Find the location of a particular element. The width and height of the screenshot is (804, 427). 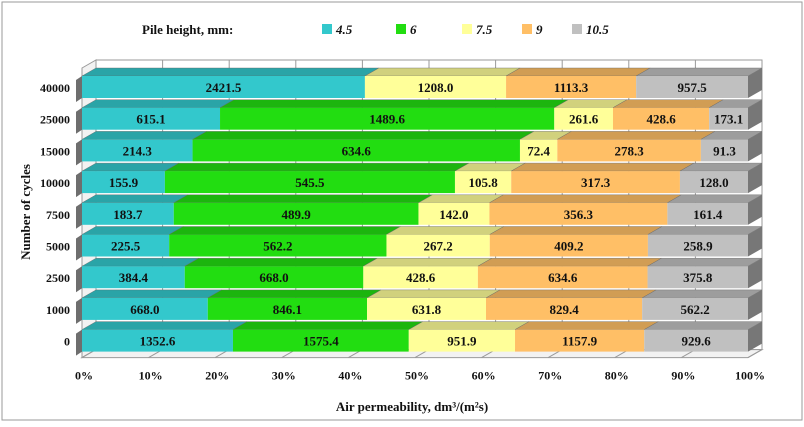

data-label-7.5: 142.0 is located at coordinates (453, 214).